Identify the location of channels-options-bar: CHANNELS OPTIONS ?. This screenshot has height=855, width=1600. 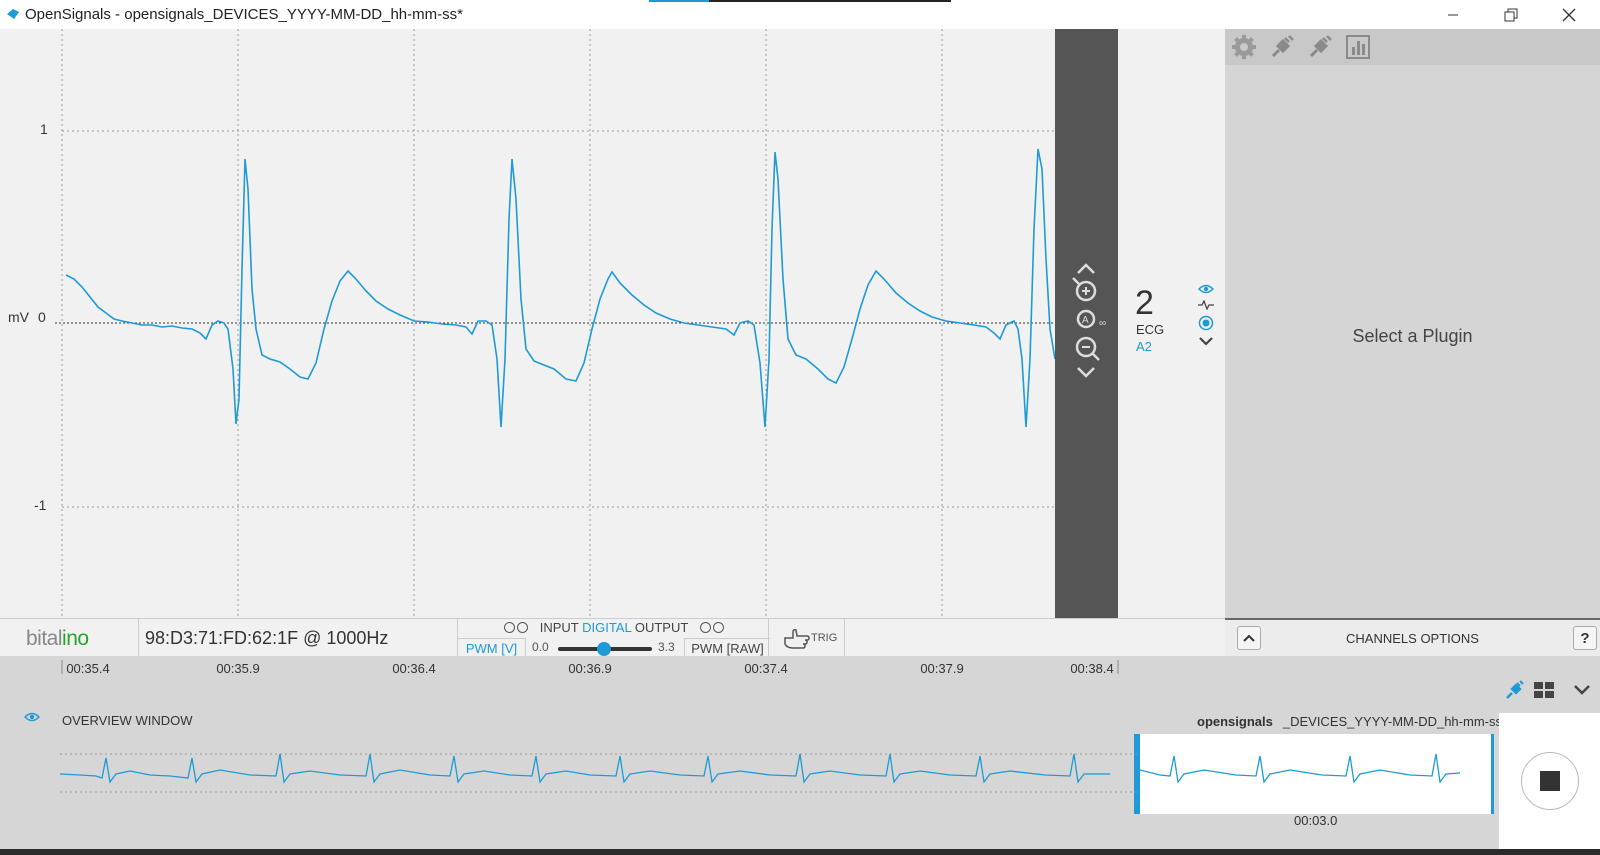
(1412, 637).